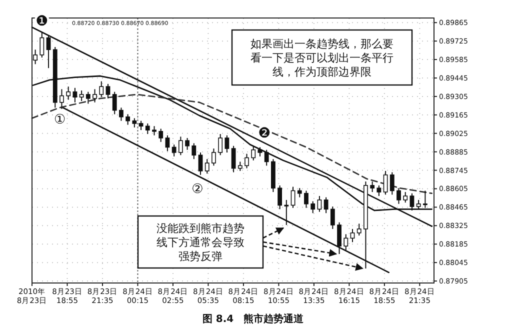 Image resolution: width=514 pixels, height=332 pixels. Describe the element at coordinates (198, 189) in the screenshot. I see `annotation: ②` at that location.